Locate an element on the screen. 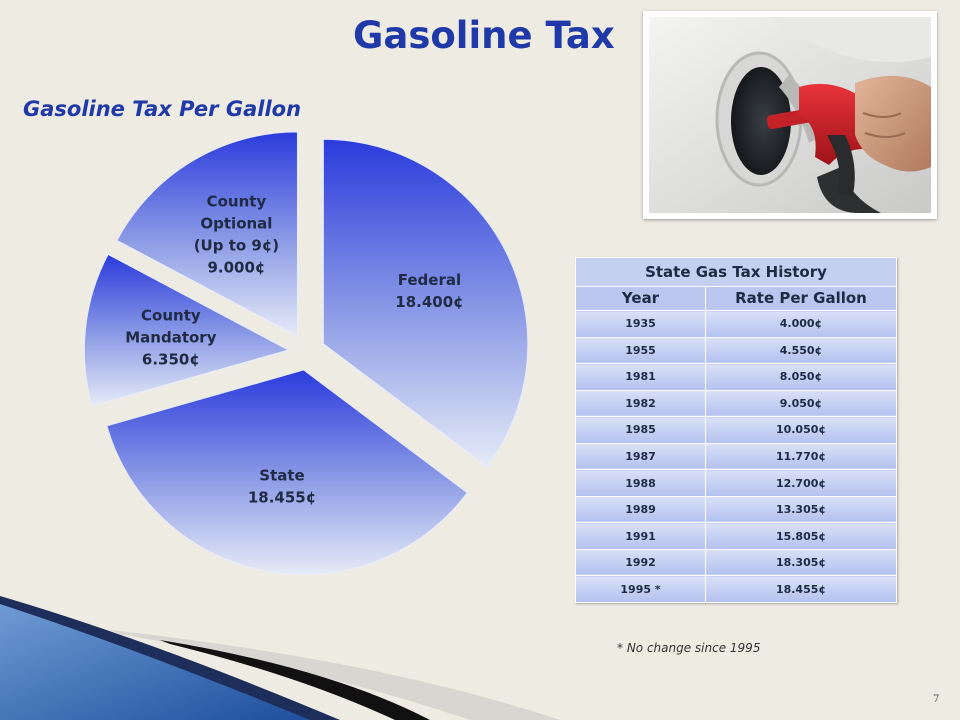  table-row: 1981 8.050¢ is located at coordinates (736, 377).